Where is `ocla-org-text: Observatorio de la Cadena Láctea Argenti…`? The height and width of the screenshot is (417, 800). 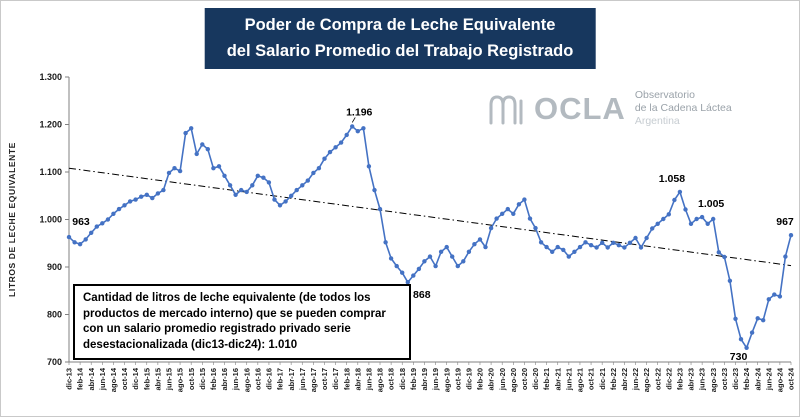
ocla-org-text: Observatorio de la Cadena Láctea Argenti… is located at coordinates (683, 108).